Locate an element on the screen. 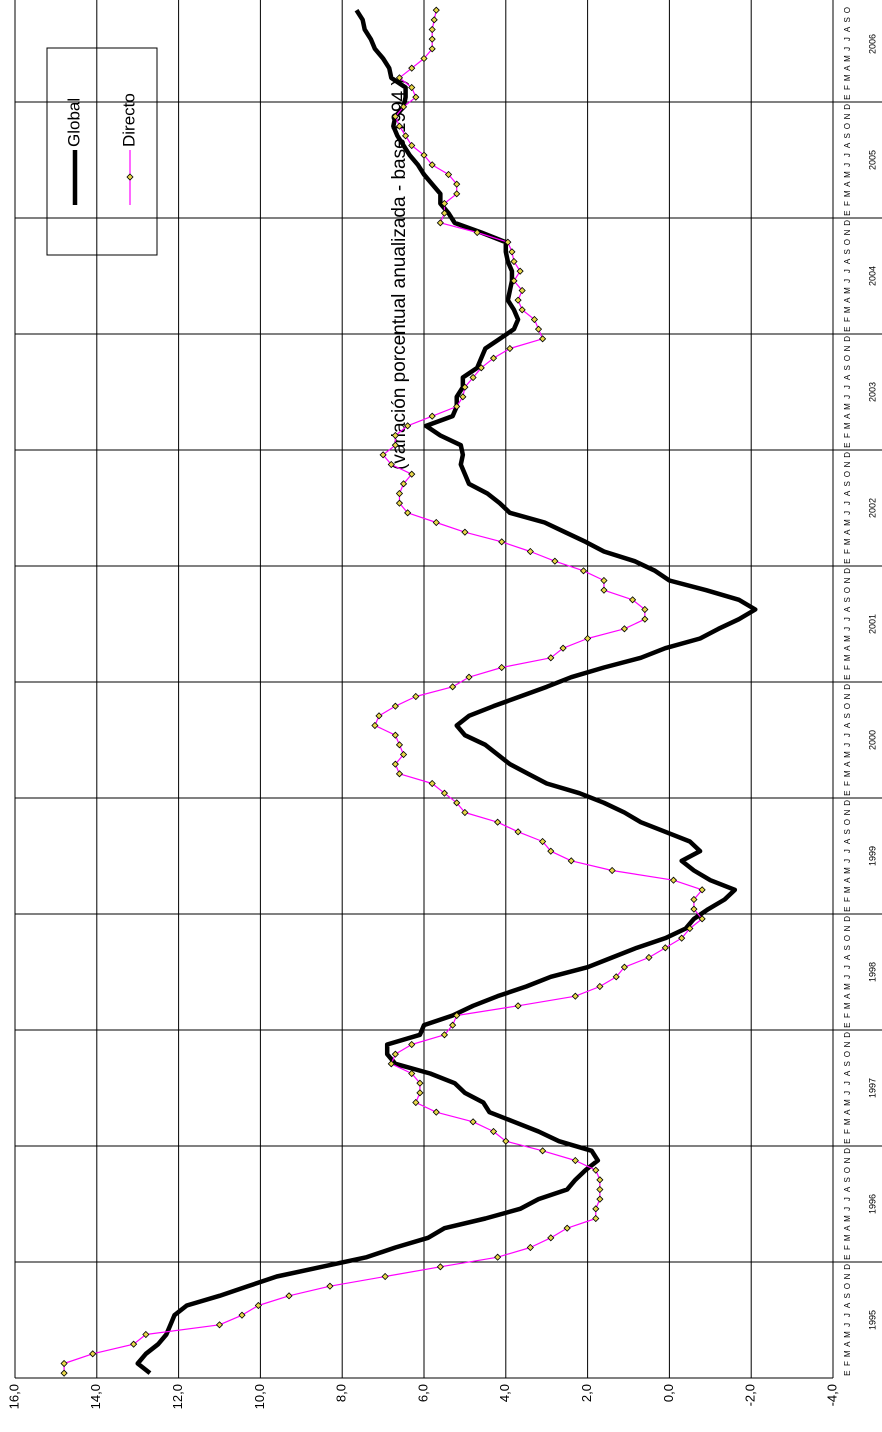  legend-marker is located at coordinates (130, 177).